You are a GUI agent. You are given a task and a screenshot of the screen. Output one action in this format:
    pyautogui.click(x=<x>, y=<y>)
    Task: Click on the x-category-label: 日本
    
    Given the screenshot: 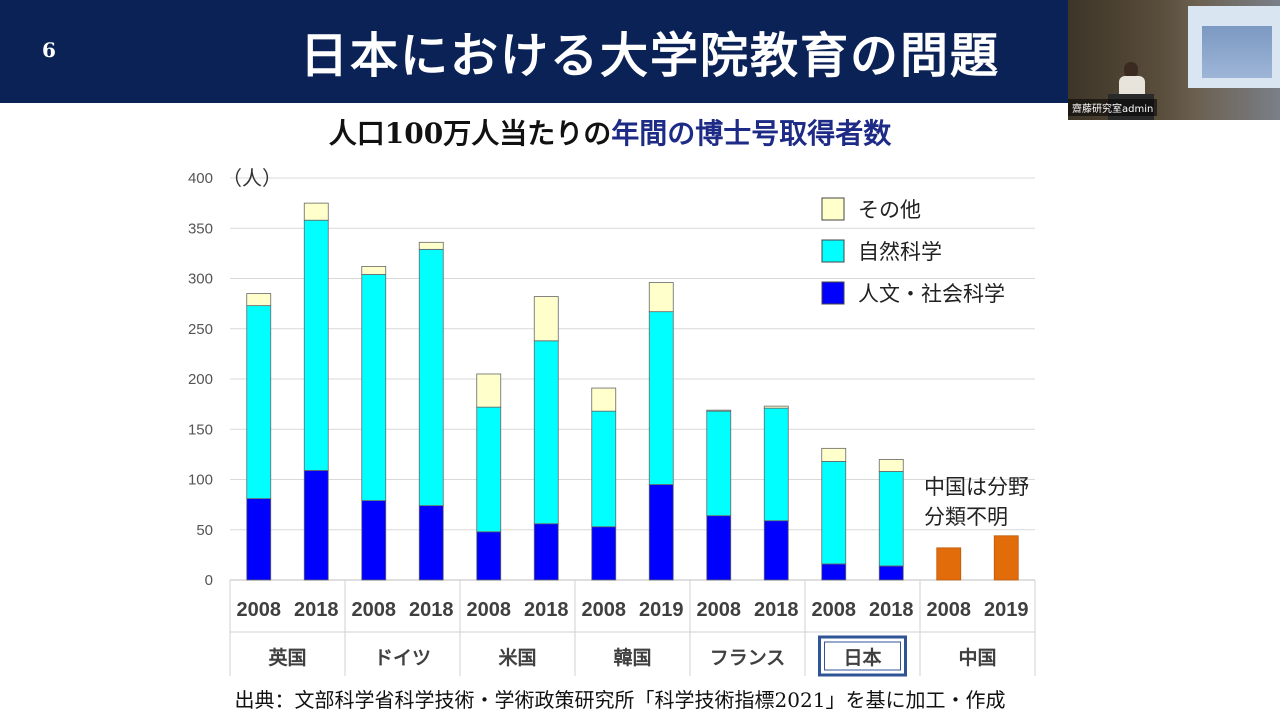 What is the action you would take?
    pyautogui.click(x=862, y=657)
    